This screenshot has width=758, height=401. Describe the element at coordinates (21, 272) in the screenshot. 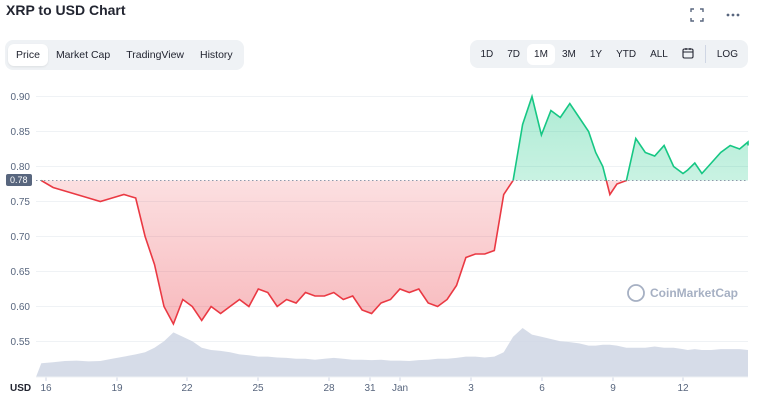

I see `y-tick-label: 0.65` at that location.